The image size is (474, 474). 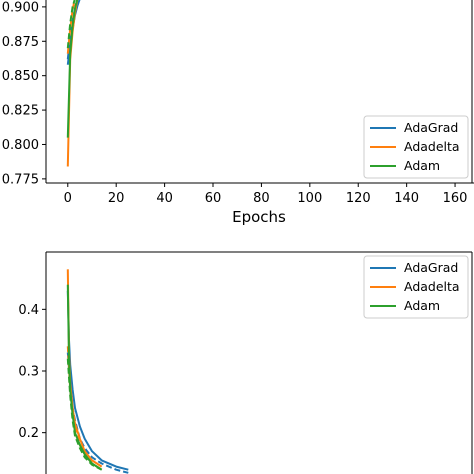 I want to click on top-x-tick-label: 60, so click(x=213, y=198).